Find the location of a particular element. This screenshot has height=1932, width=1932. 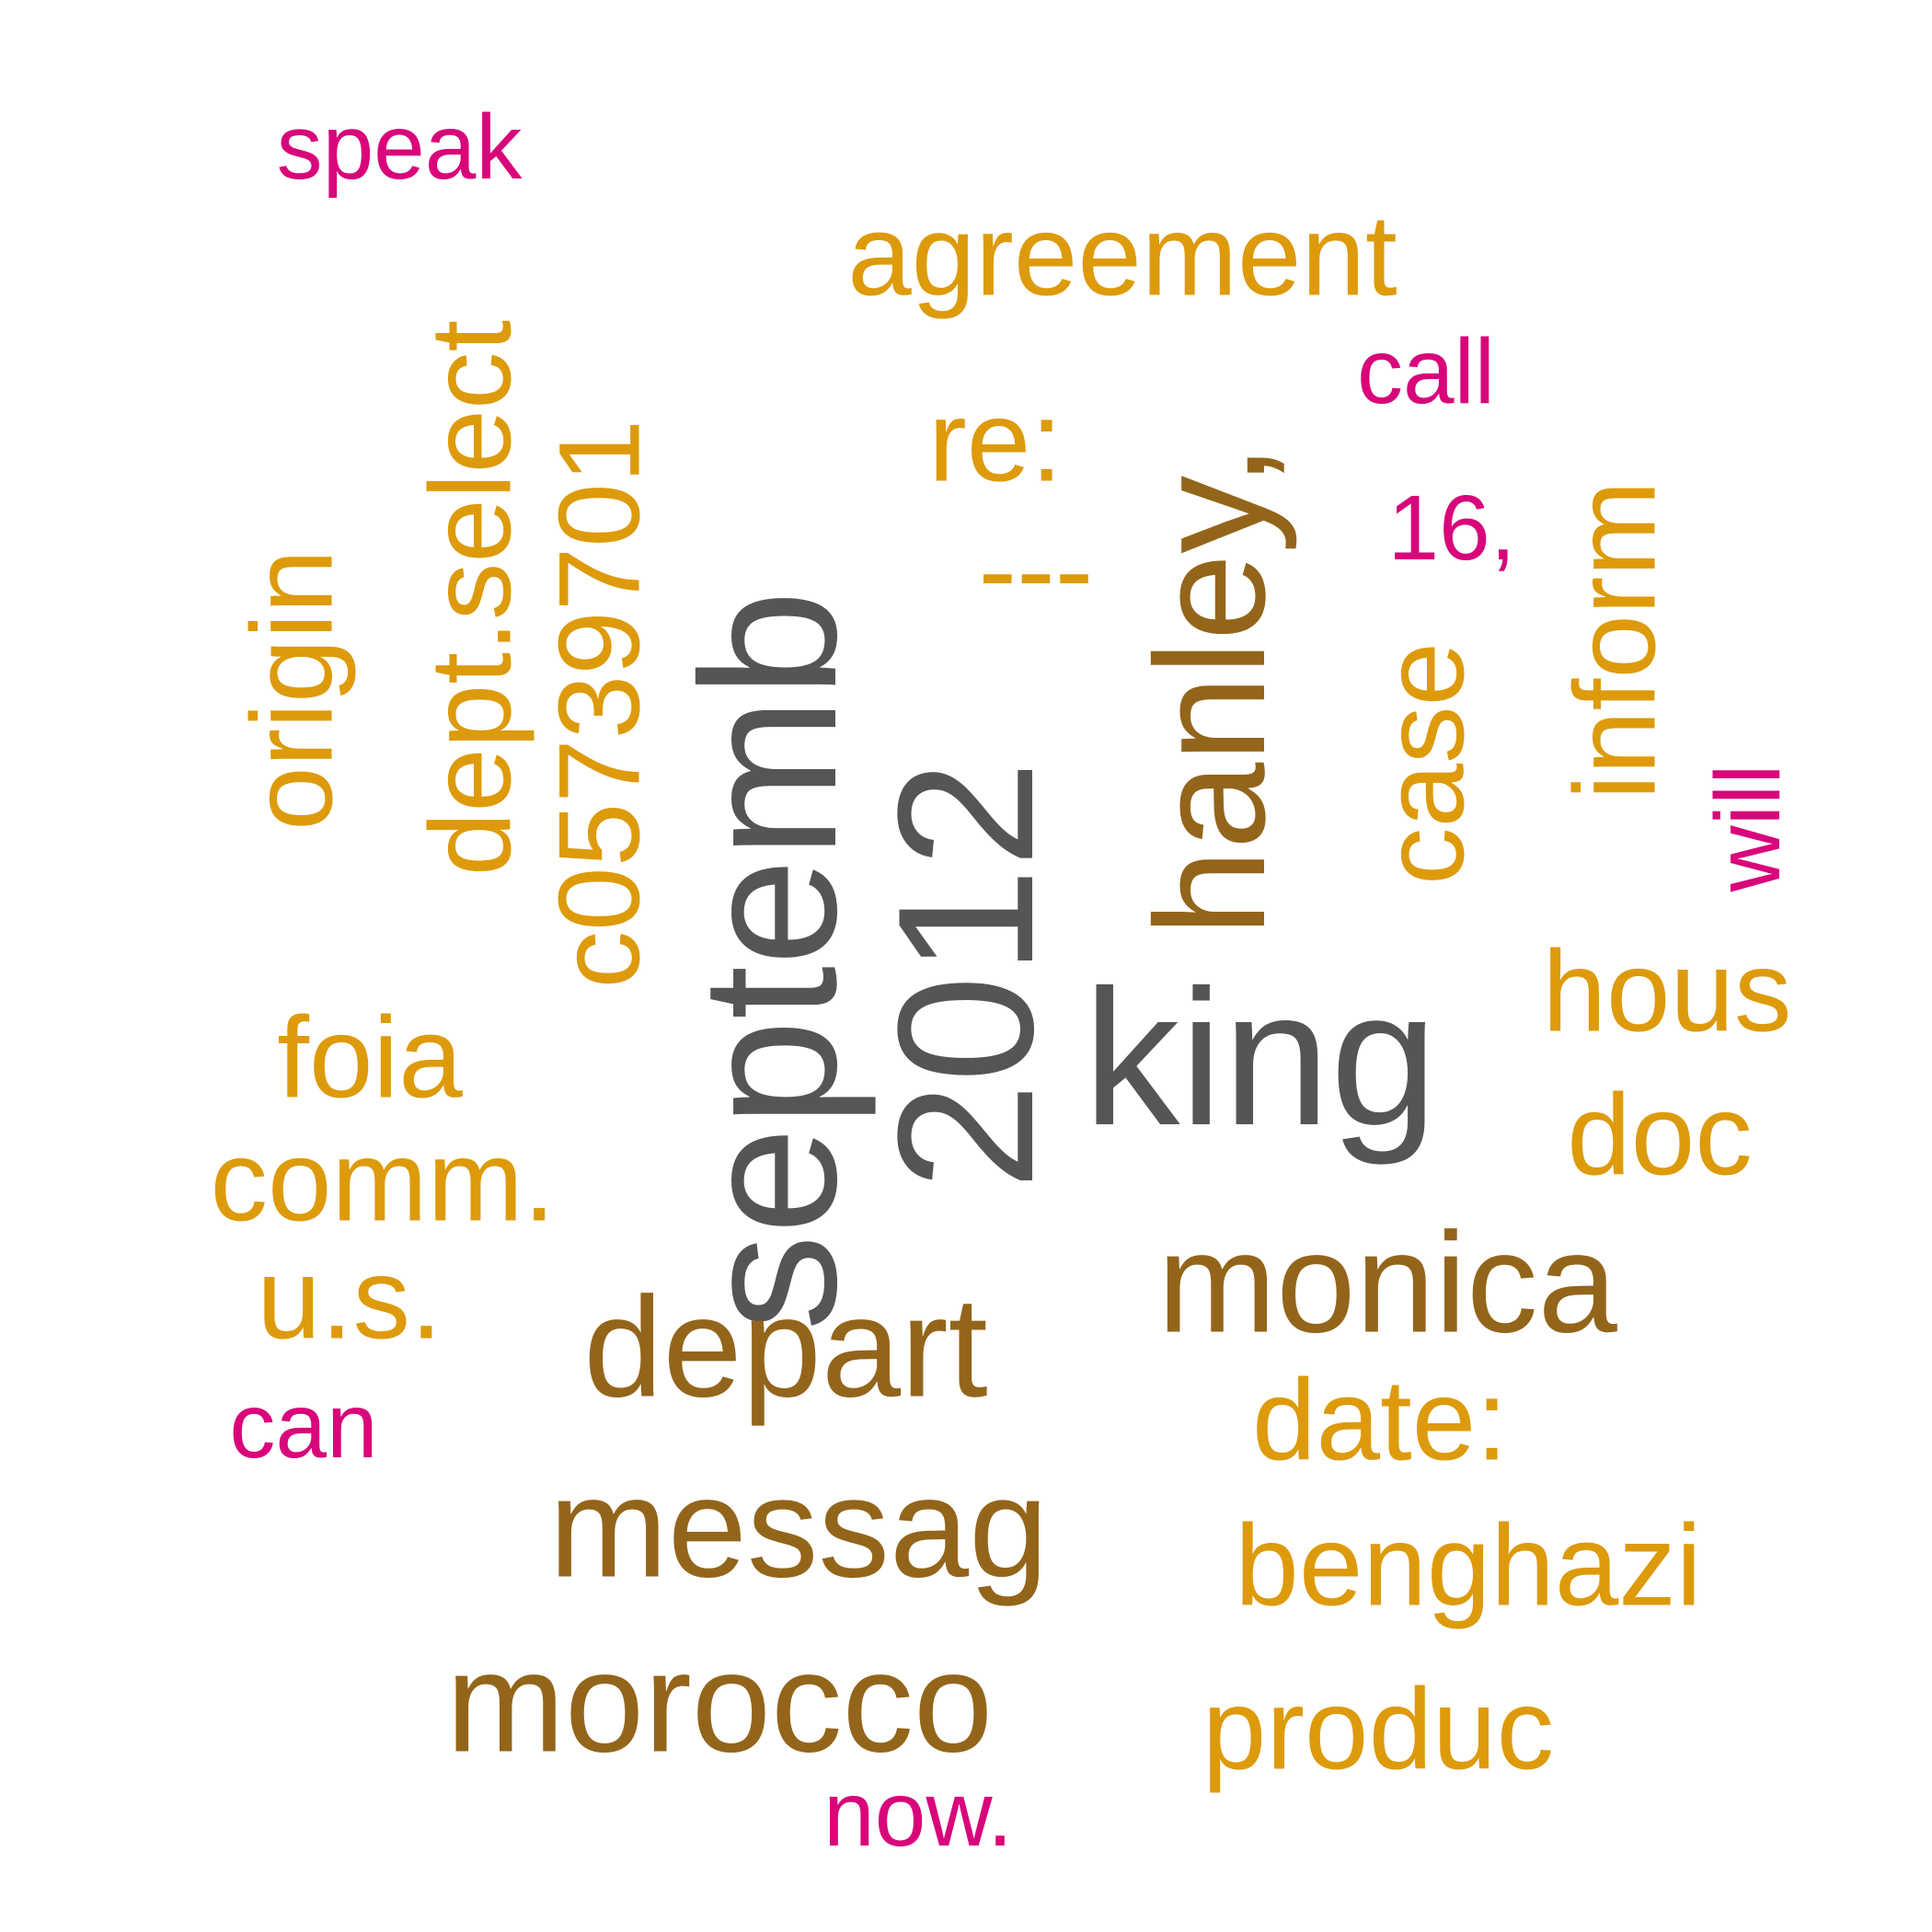

word-now: now. is located at coordinates (918, 1814).